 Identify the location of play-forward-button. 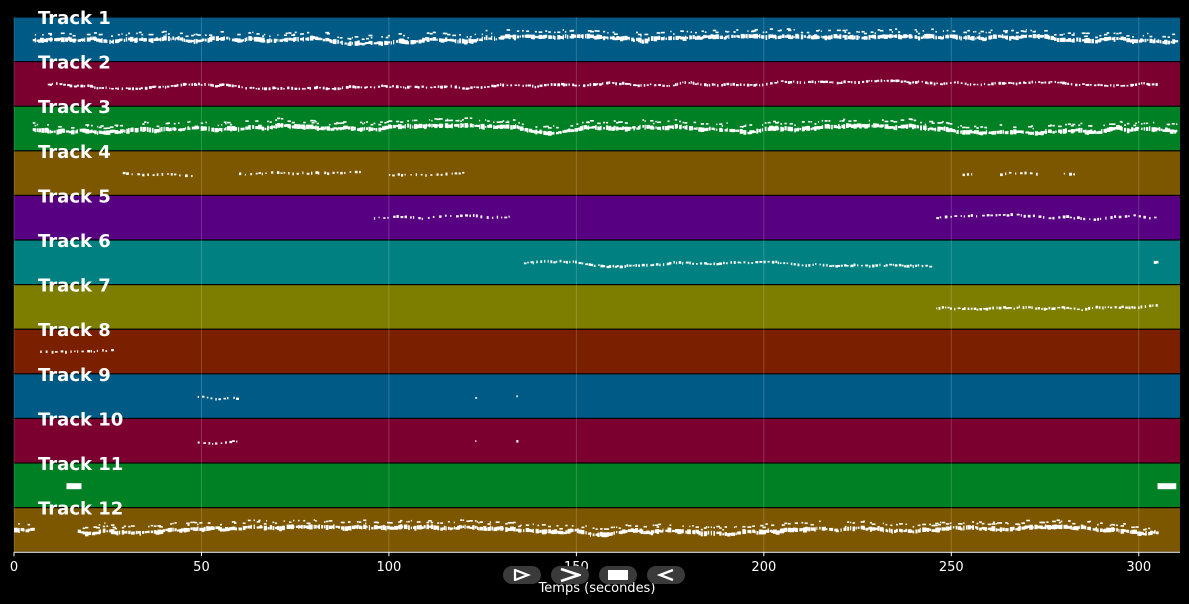
(522, 575).